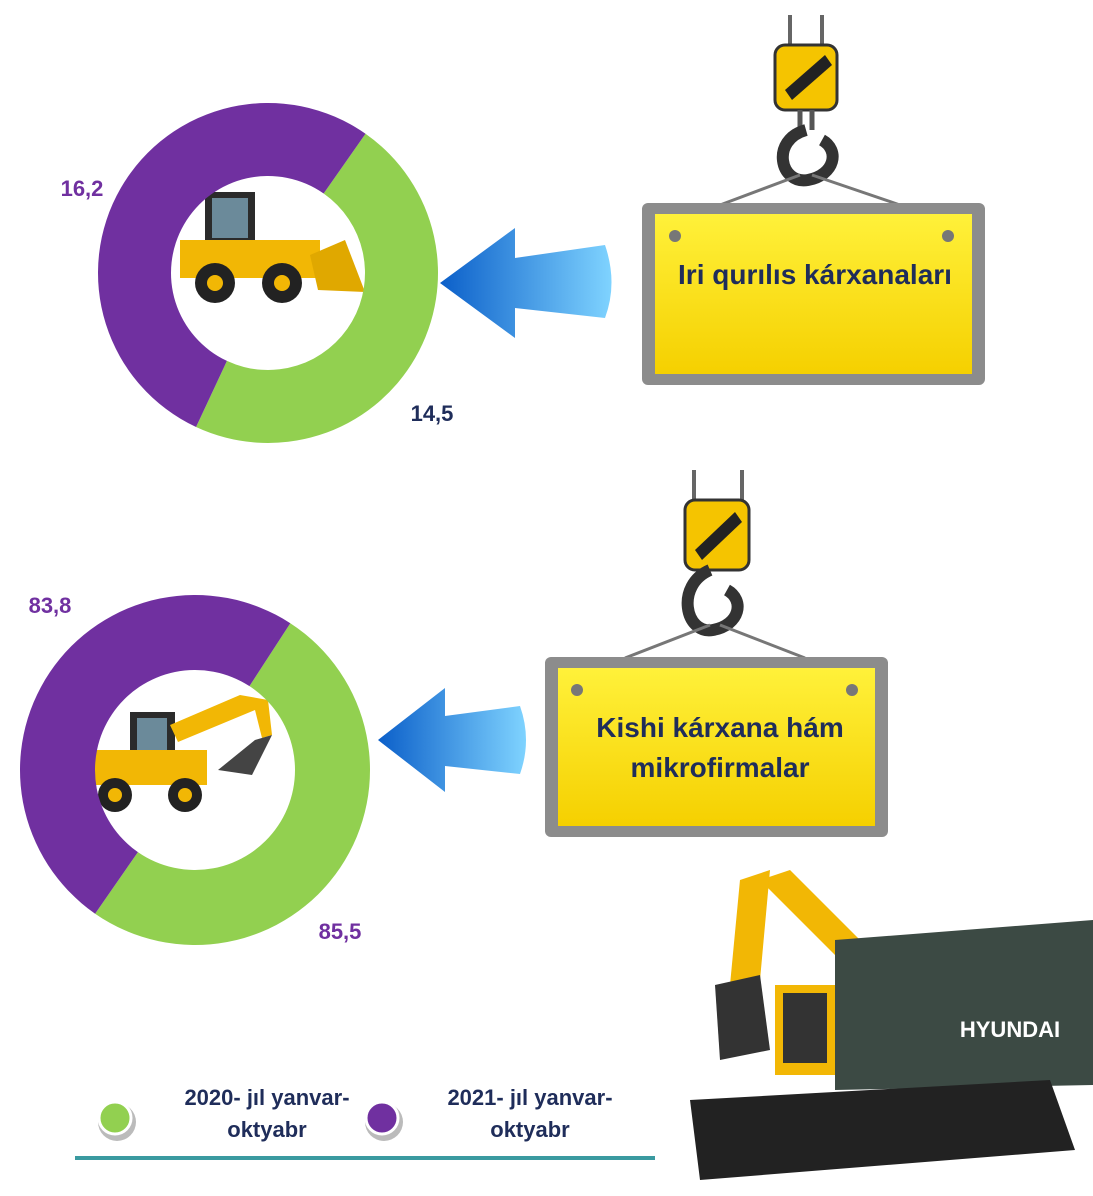 The height and width of the screenshot is (1196, 1093). What do you see at coordinates (720, 747) in the screenshot?
I see `sign-label: Kishi kárxana hám mikrofirmalar` at bounding box center [720, 747].